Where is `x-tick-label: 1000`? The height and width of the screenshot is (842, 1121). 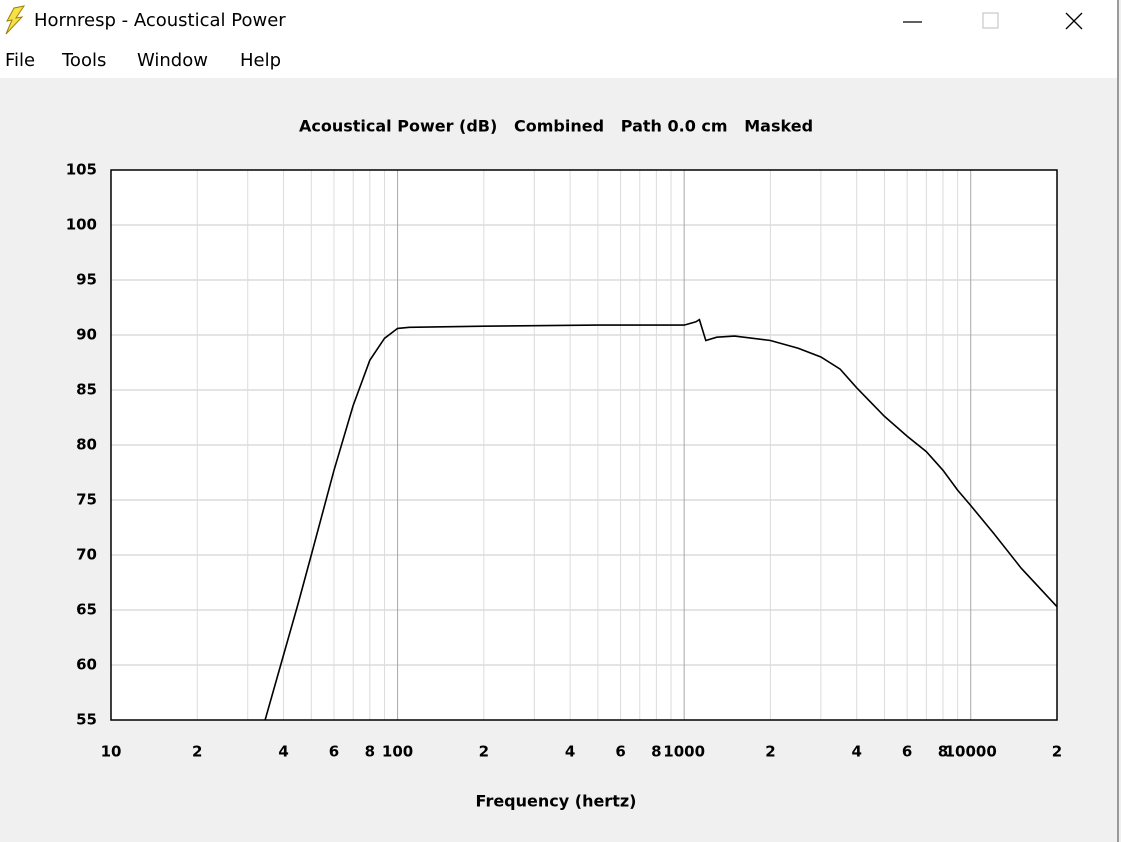 x-tick-label: 1000 is located at coordinates (684, 752).